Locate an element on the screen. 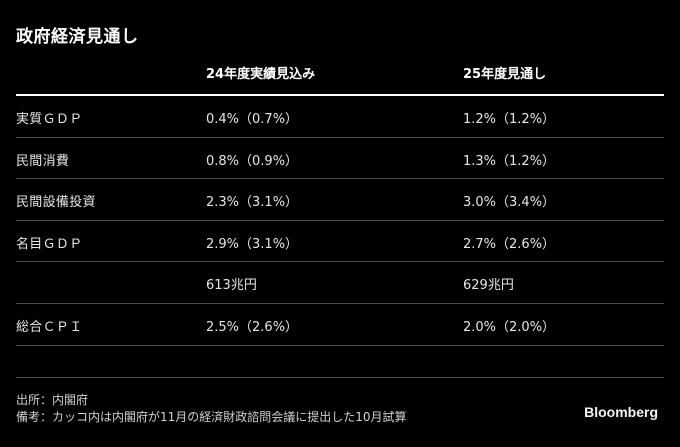 The image size is (680, 447). row-label: 名目ＧＤＰ is located at coordinates (49, 244).